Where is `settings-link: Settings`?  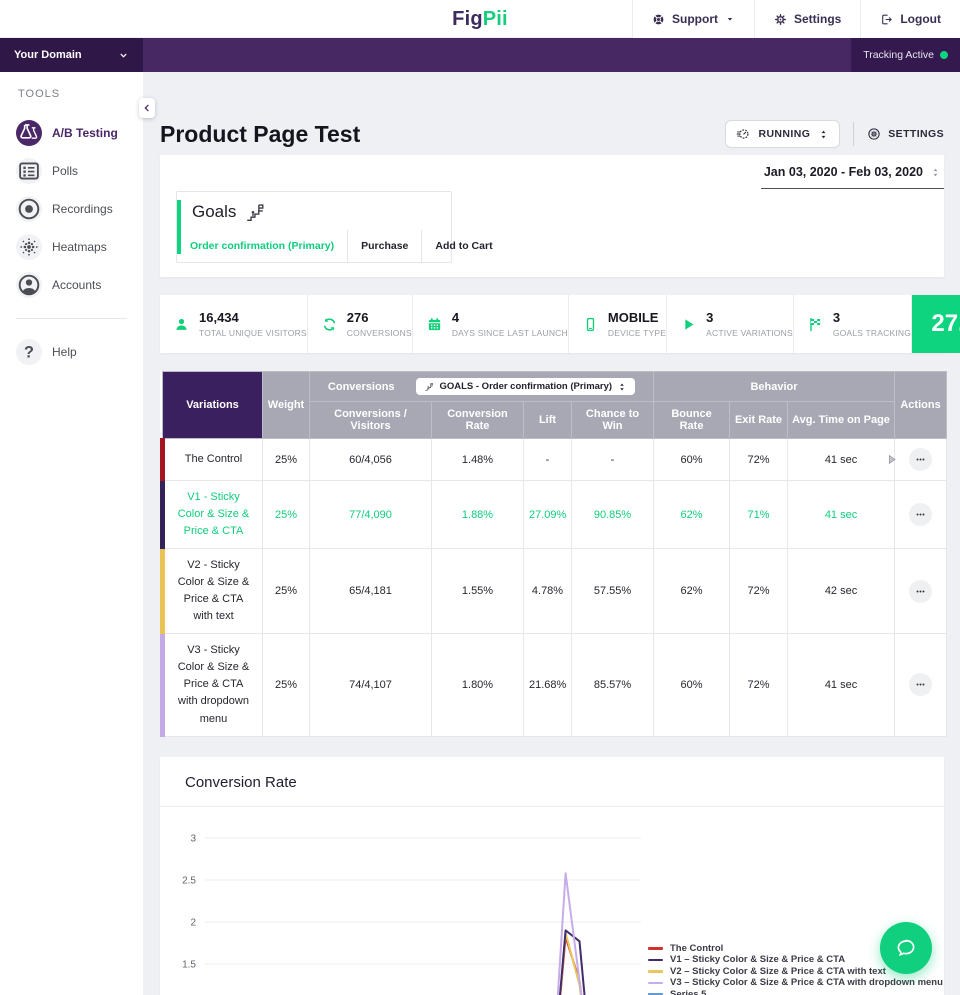
settings-link: Settings is located at coordinates (807, 19).